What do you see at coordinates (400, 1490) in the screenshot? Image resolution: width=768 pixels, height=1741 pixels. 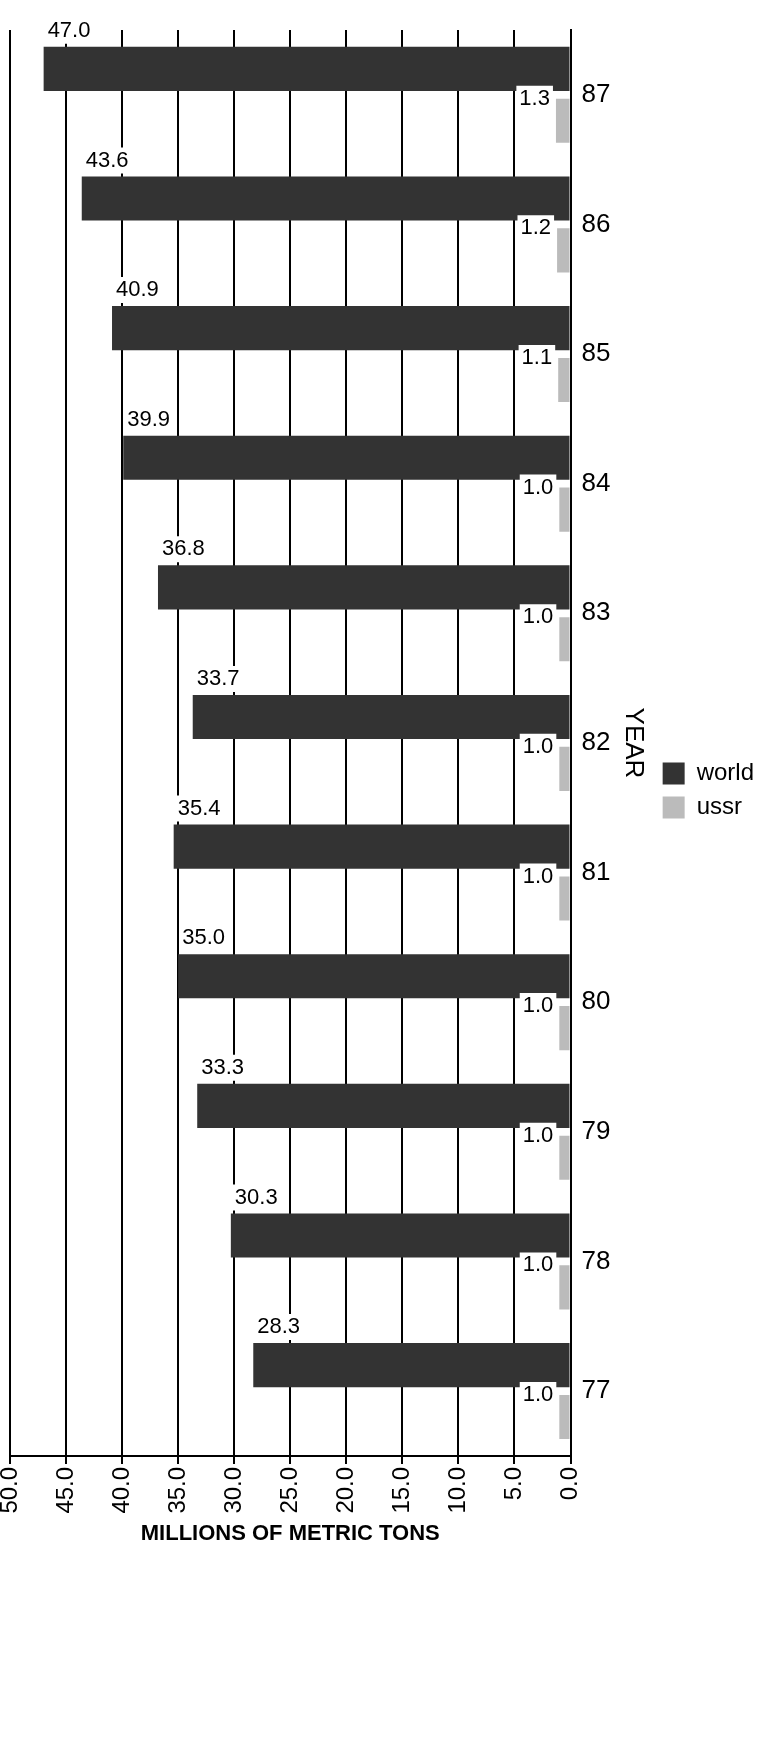 I see `x-tick-label: 15.0` at bounding box center [400, 1490].